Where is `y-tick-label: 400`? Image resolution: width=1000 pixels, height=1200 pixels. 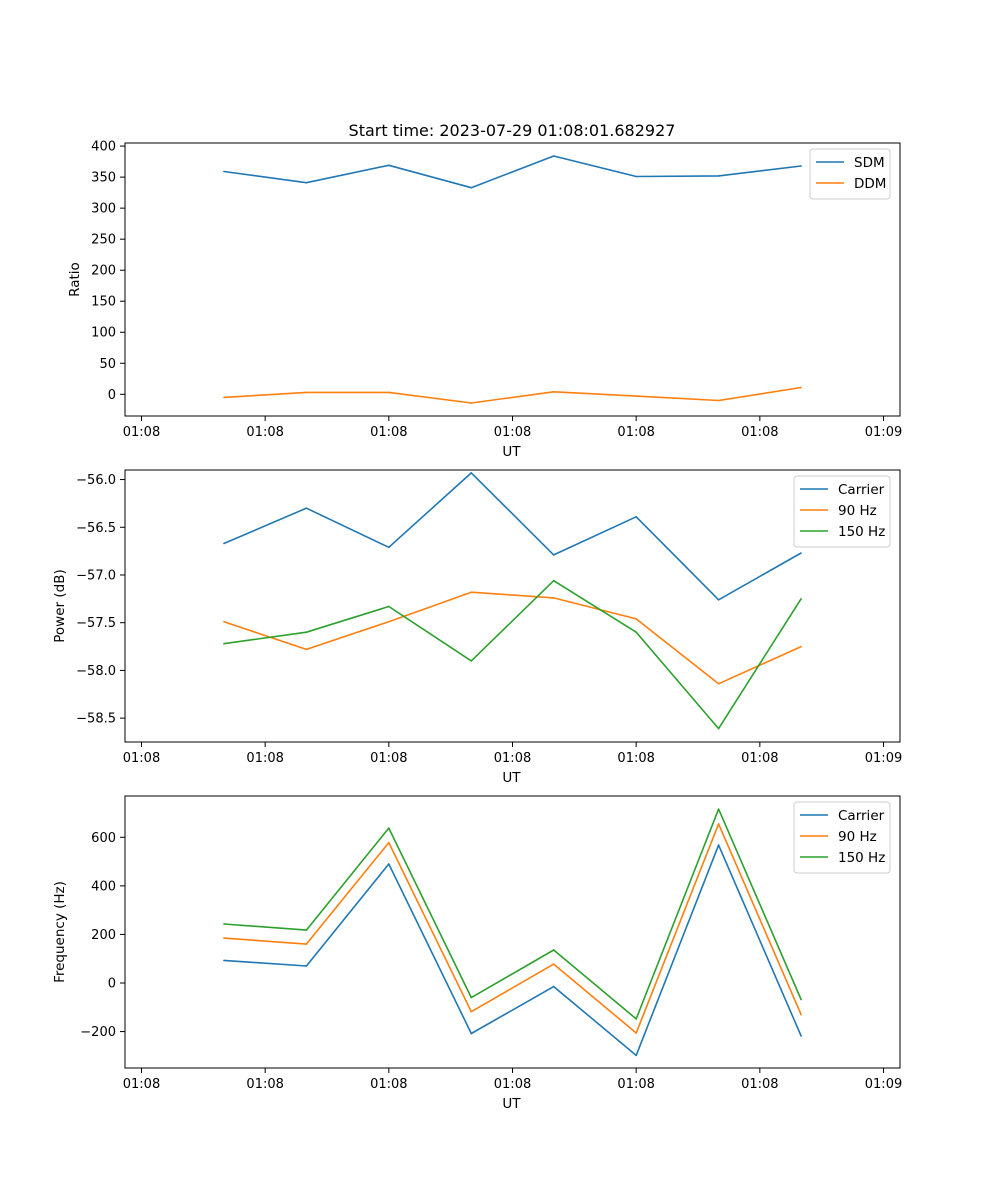 y-tick-label: 400 is located at coordinates (103, 886).